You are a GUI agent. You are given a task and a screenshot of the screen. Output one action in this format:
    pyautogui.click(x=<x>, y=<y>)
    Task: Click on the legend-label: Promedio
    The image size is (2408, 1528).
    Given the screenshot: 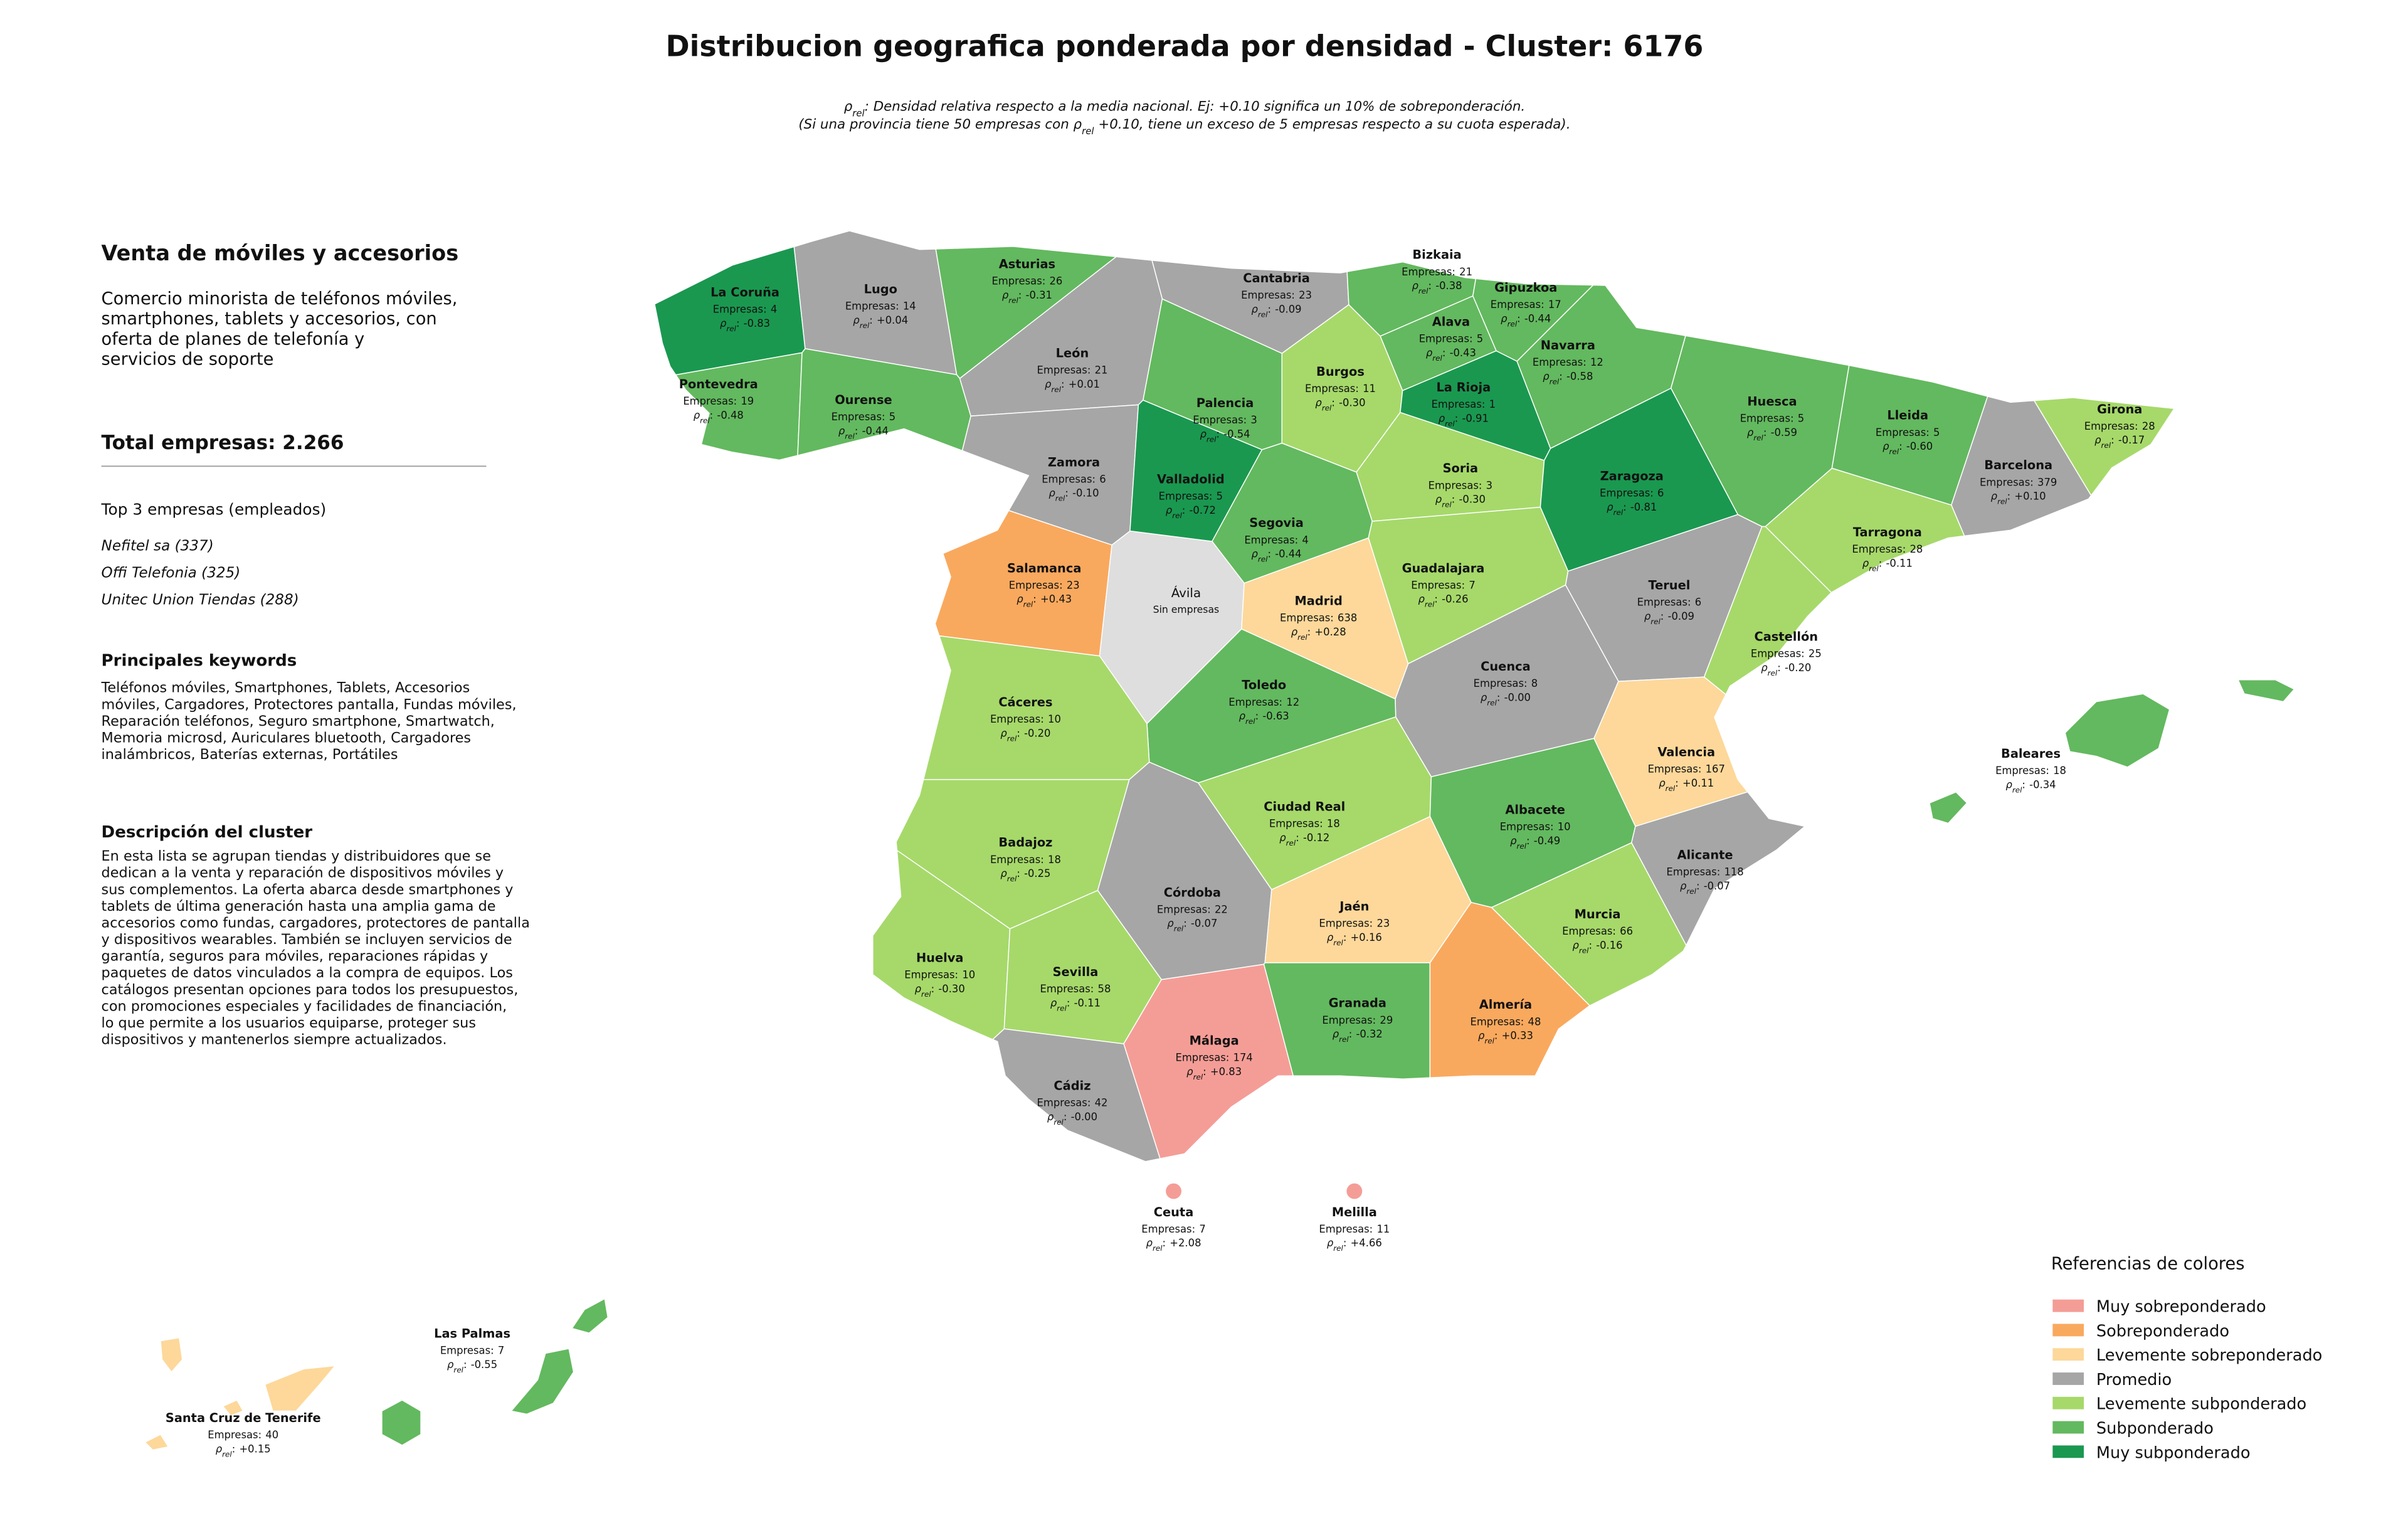 What is the action you would take?
    pyautogui.click(x=2134, y=1380)
    